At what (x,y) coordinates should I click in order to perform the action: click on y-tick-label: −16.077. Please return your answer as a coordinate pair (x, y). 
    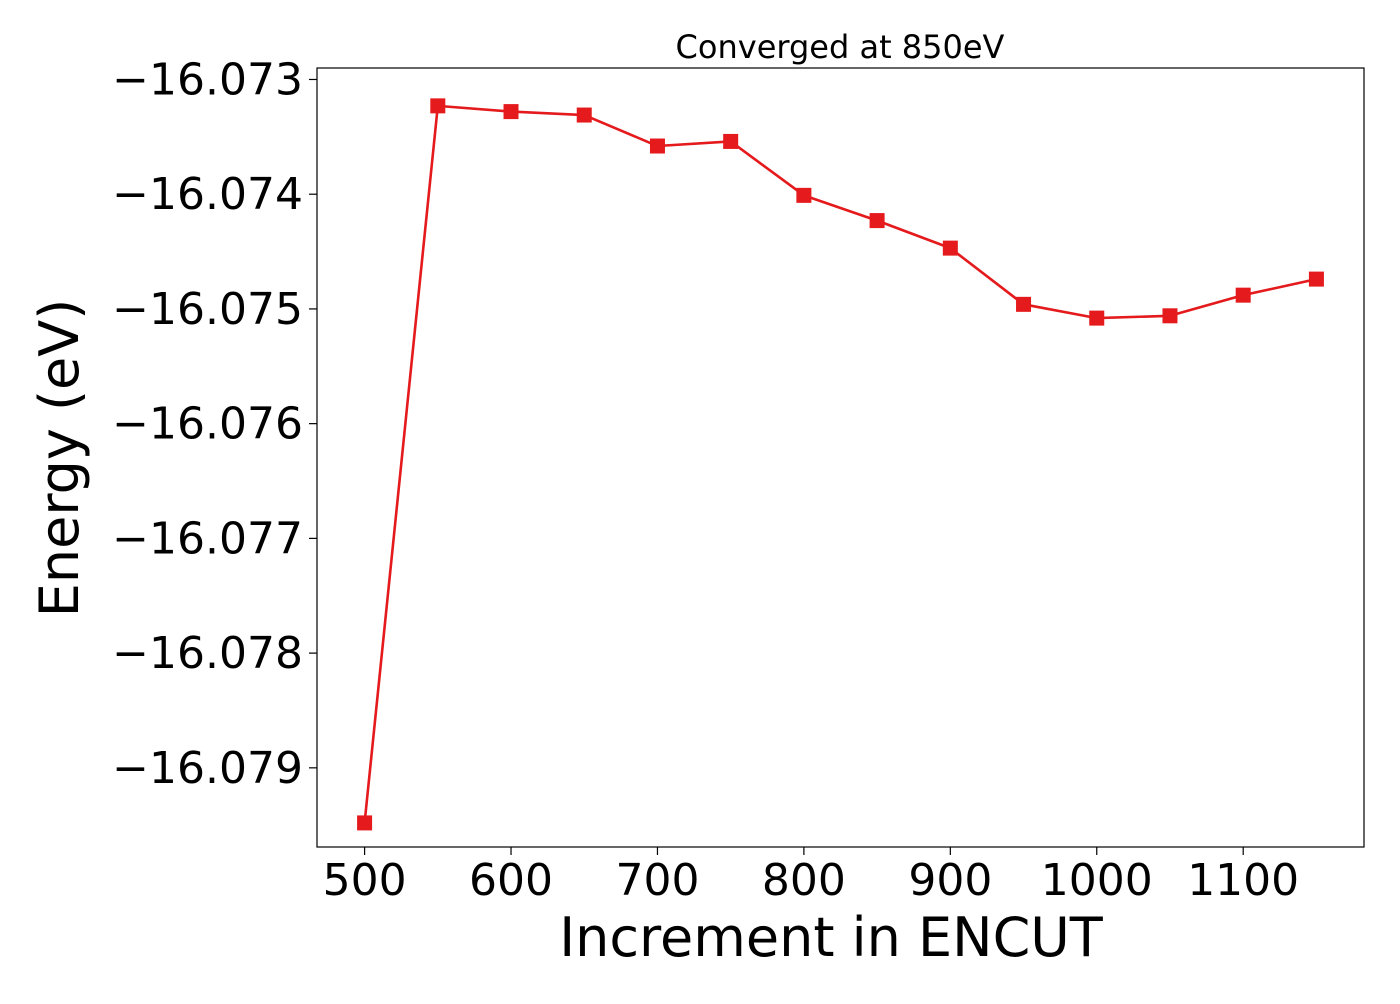
    Looking at the image, I should click on (207, 538).